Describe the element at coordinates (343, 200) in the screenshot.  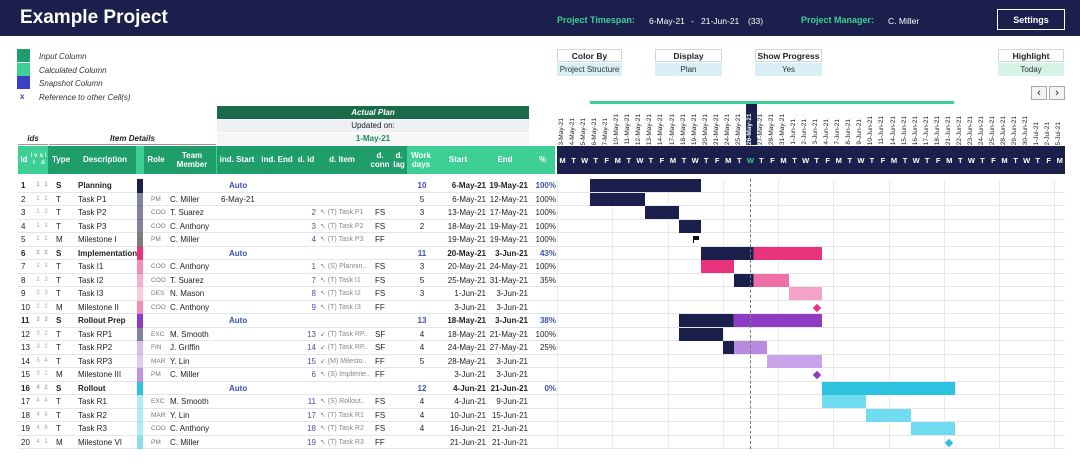
I see `cell-d-item` at that location.